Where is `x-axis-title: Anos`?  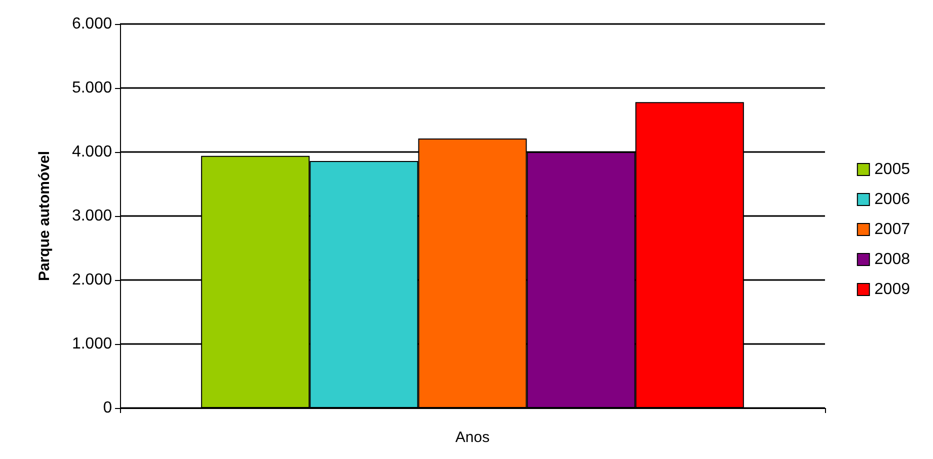
x-axis-title: Anos is located at coordinates (472, 437).